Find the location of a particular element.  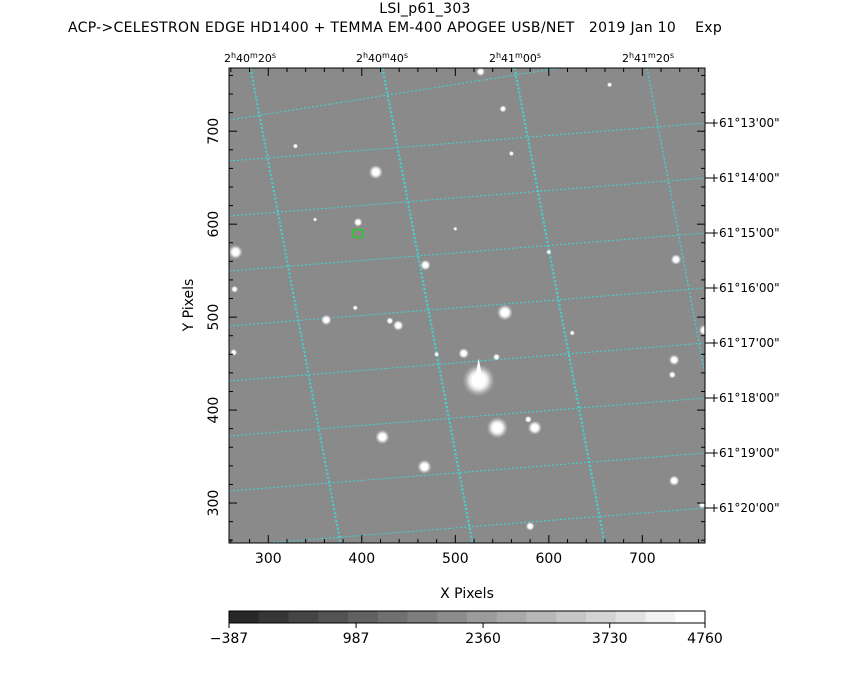

ra-axis: 2h40m20s 2h40m40s 2h41m00s 2h41m20s is located at coordinates (449, 58).